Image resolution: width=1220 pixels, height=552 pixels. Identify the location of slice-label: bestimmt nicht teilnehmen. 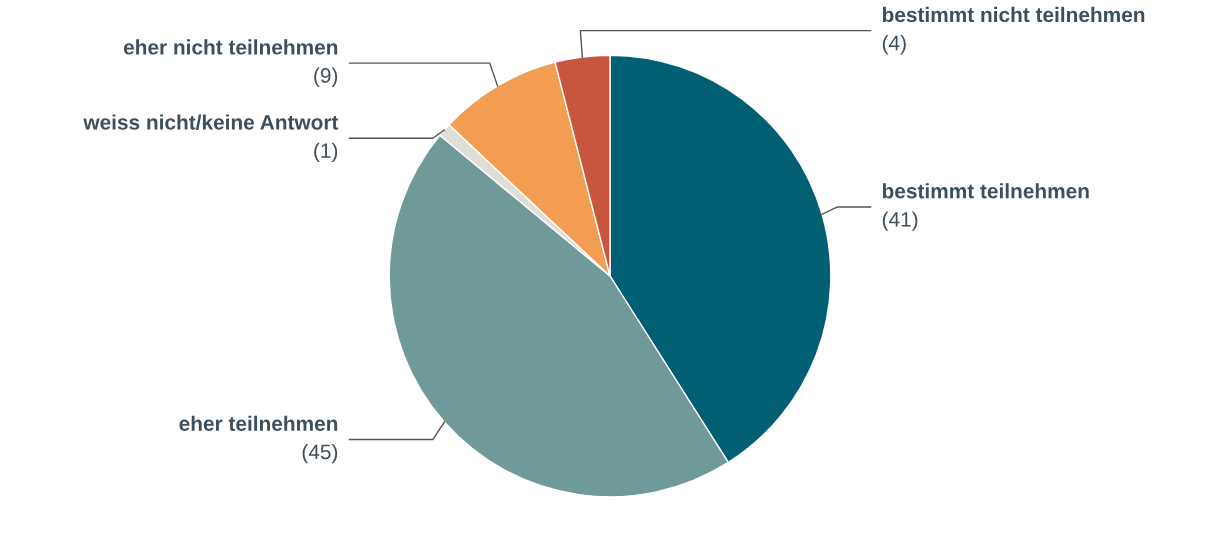
(1013, 14).